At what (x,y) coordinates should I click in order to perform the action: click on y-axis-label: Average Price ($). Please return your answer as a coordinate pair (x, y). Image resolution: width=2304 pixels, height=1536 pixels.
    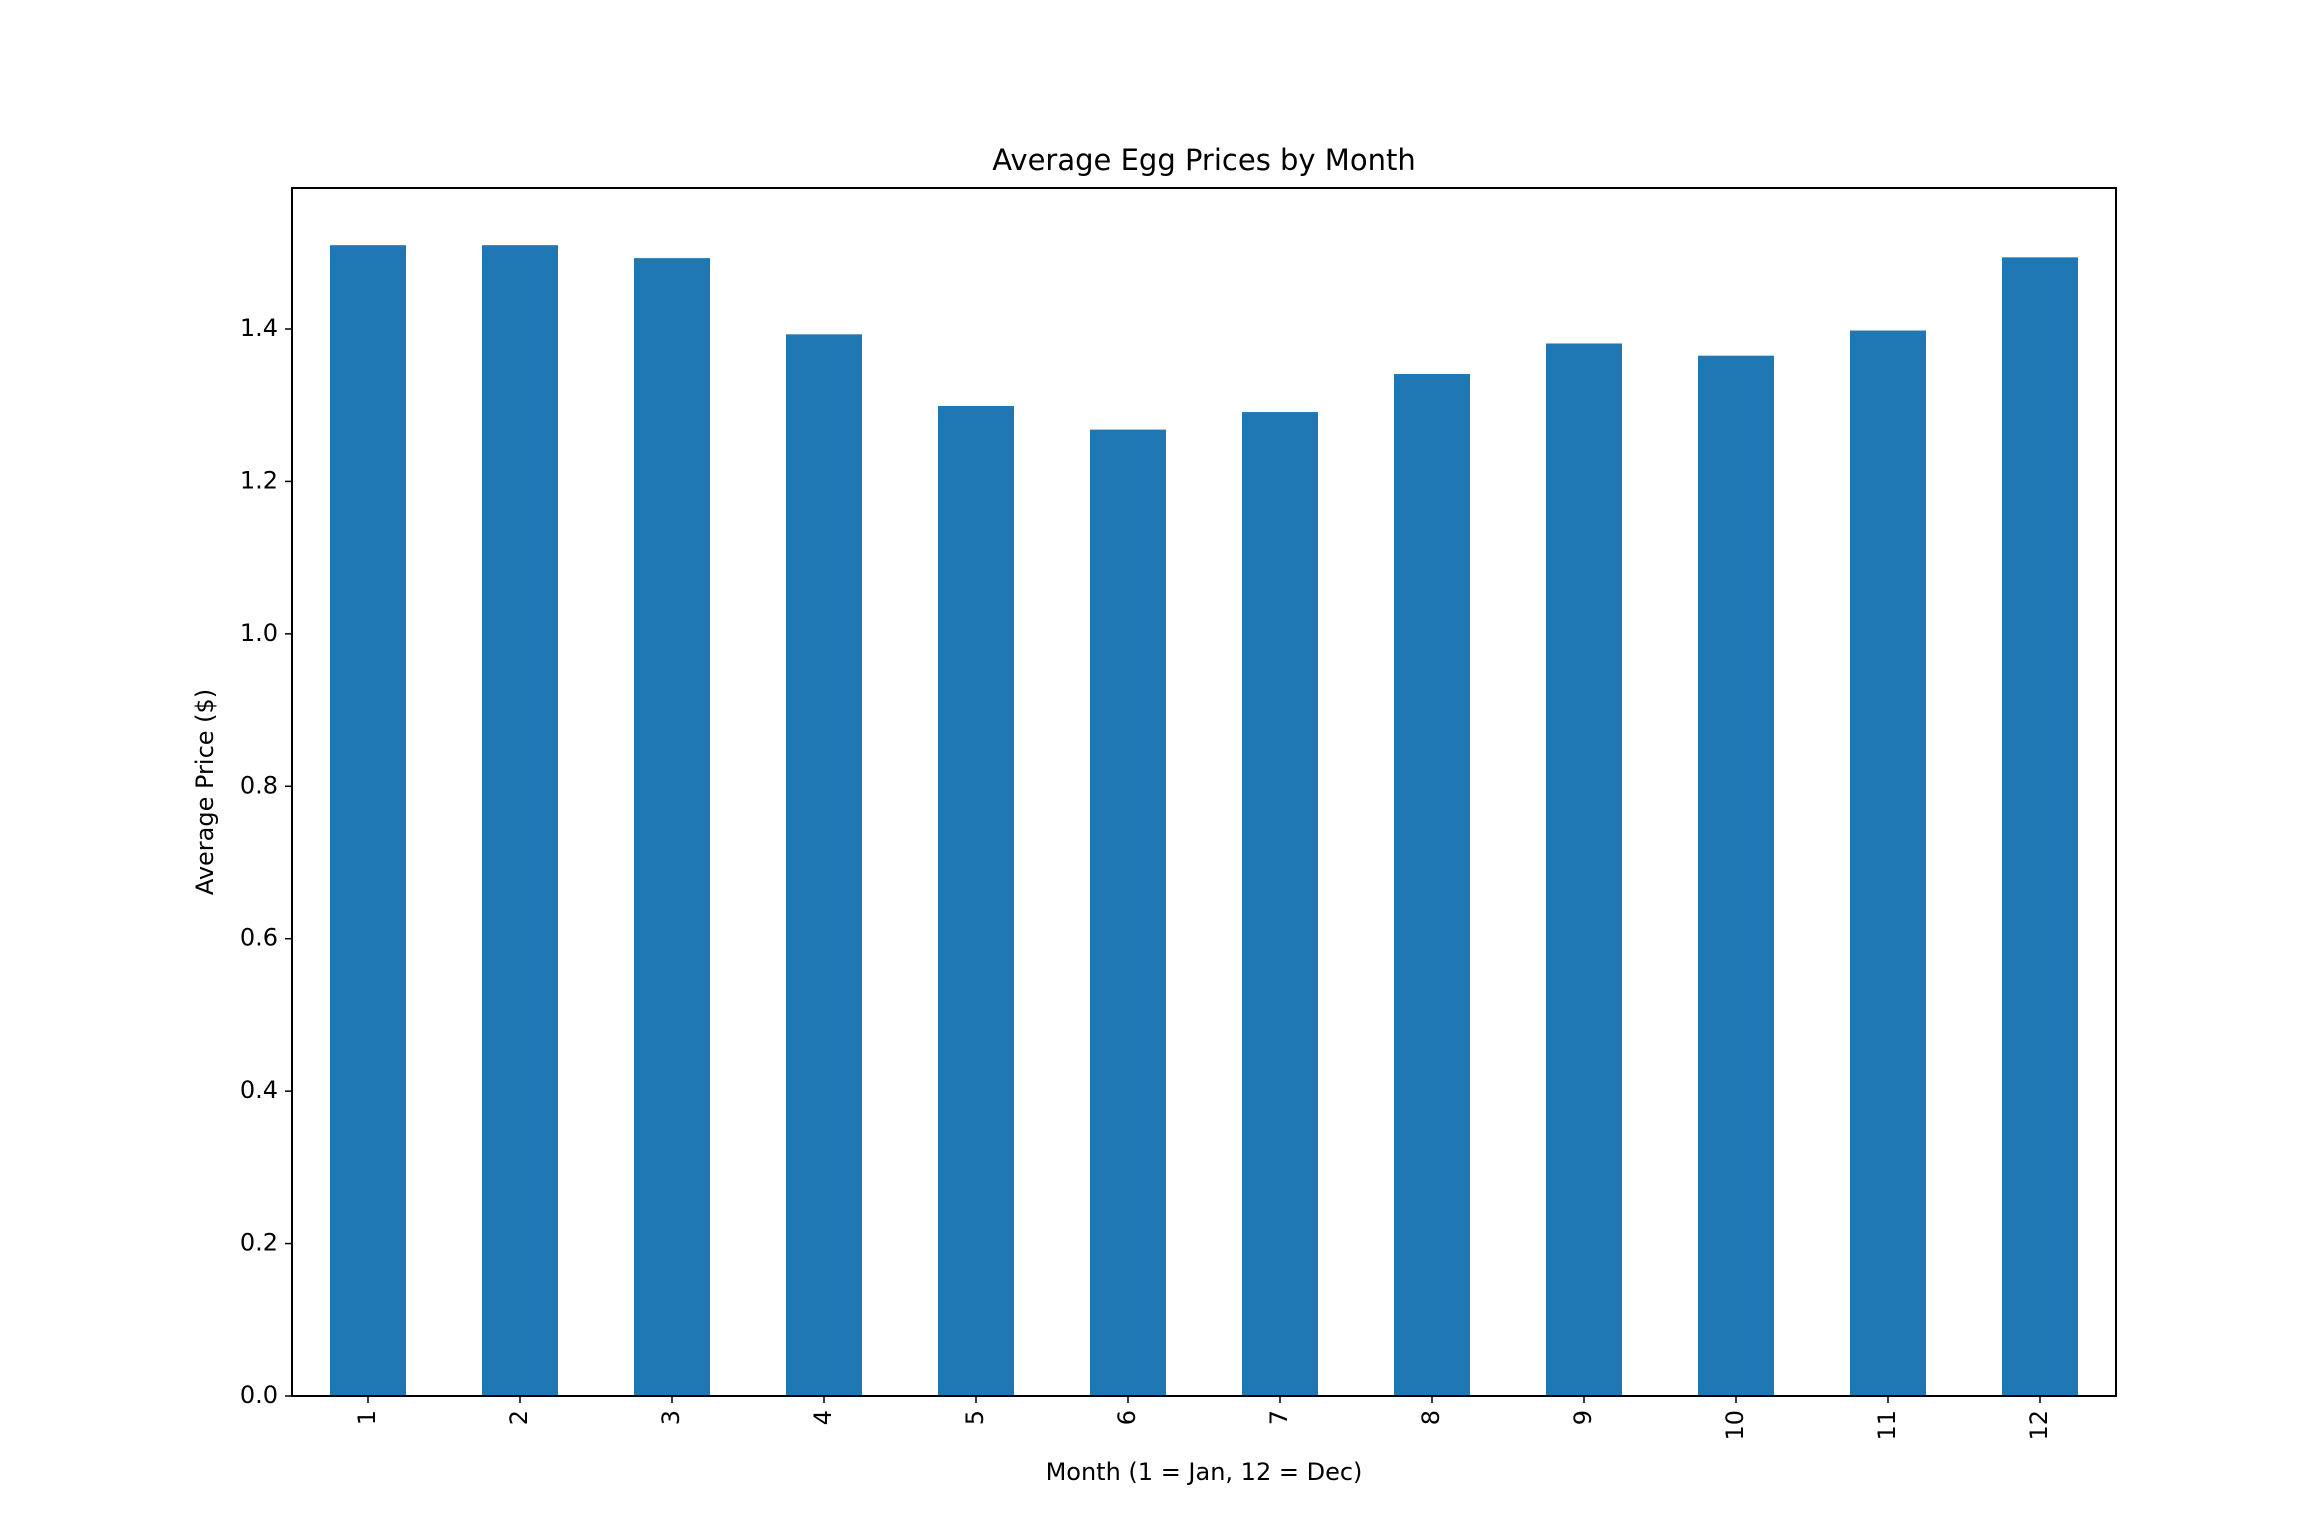
    Looking at the image, I should click on (205, 792).